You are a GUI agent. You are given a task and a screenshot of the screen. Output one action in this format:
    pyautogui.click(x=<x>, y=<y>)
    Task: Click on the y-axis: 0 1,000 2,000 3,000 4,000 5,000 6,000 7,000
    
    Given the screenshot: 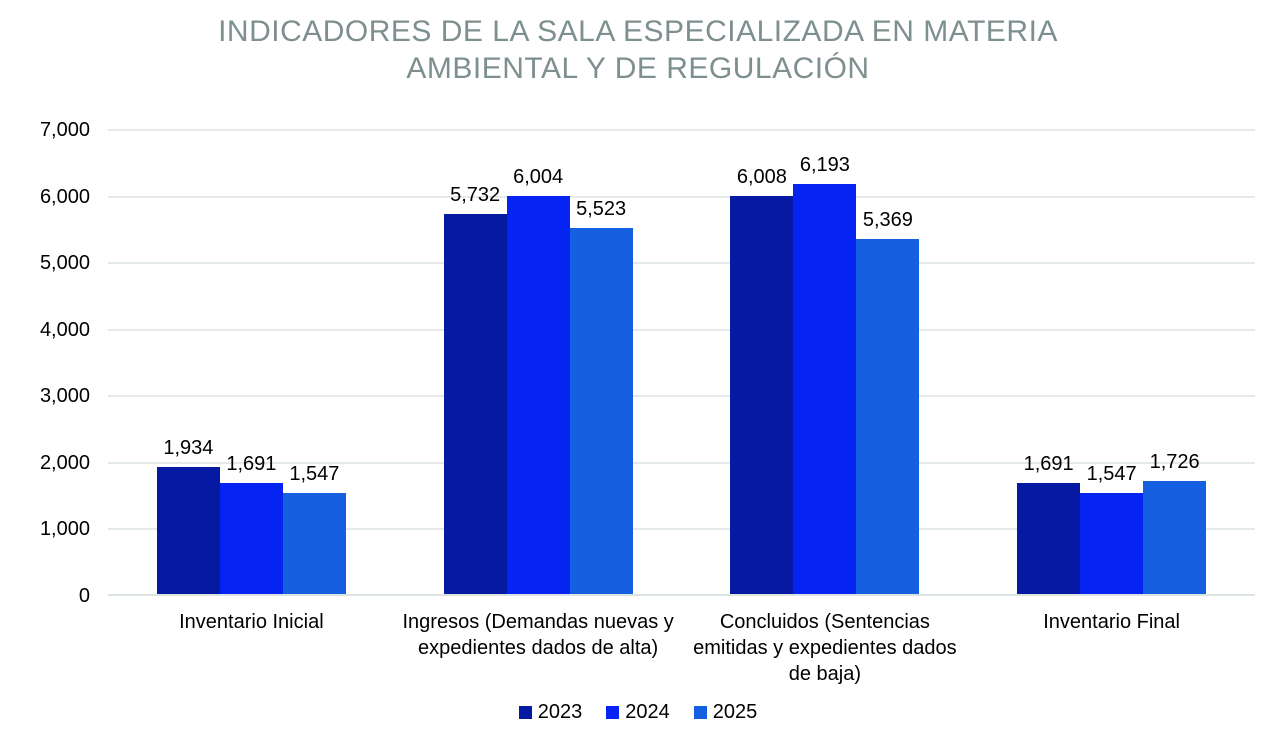 What is the action you would take?
    pyautogui.click(x=45, y=363)
    